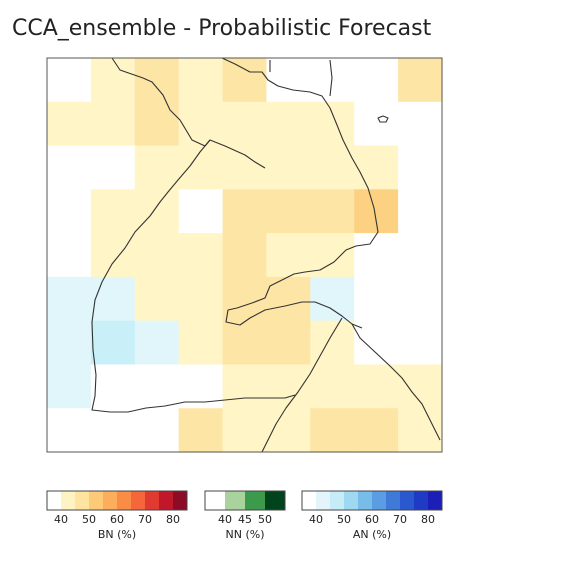  Describe the element at coordinates (173, 519) in the screenshot. I see `colorbar-tick-label: 80` at that location.